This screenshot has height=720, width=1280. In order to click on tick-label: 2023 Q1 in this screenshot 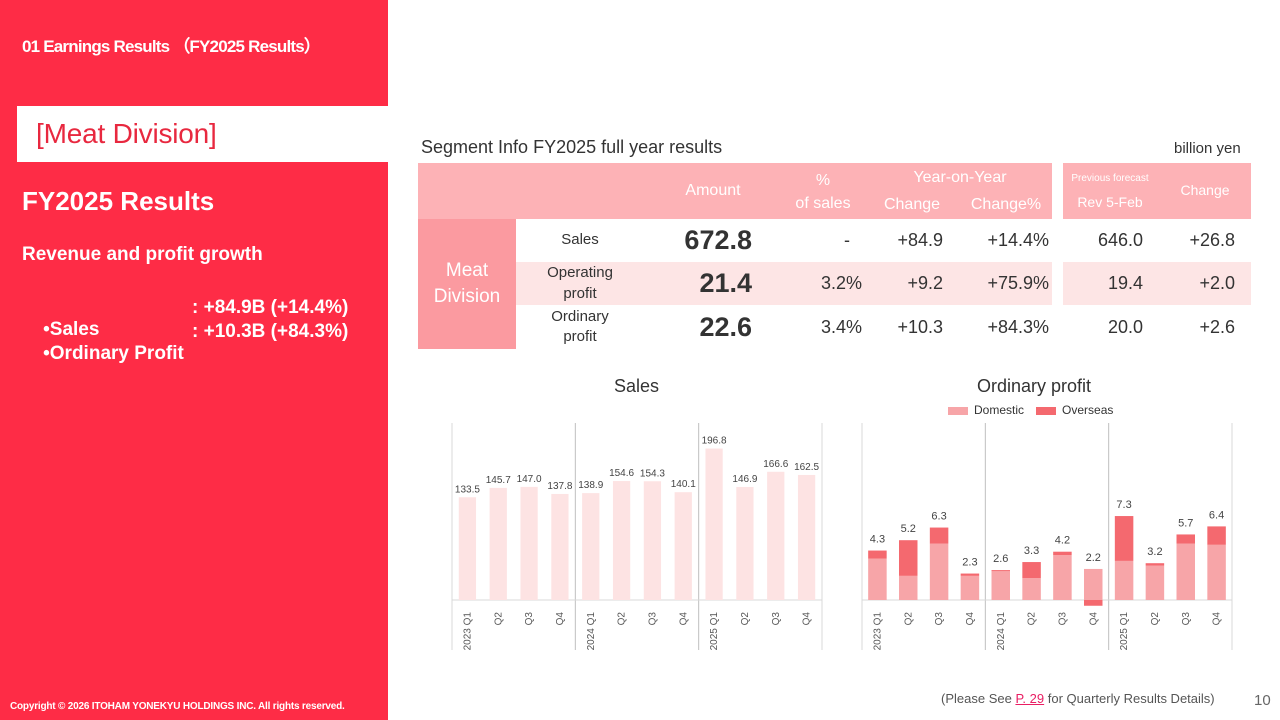, I will do `click(467, 631)`.